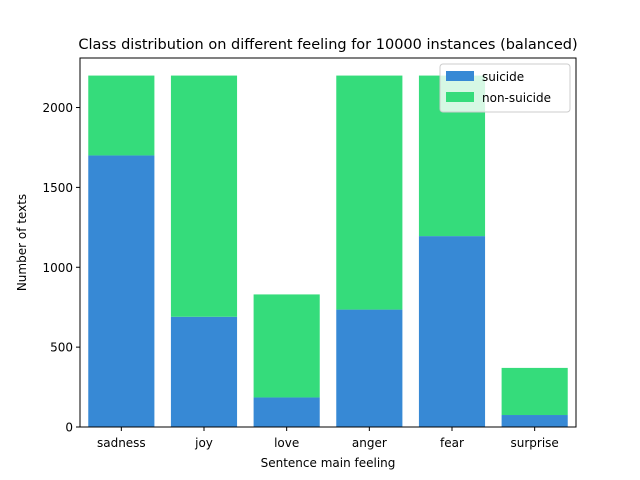 Image resolution: width=640 pixels, height=480 pixels. I want to click on x-tick-label: surprise, so click(535, 443).